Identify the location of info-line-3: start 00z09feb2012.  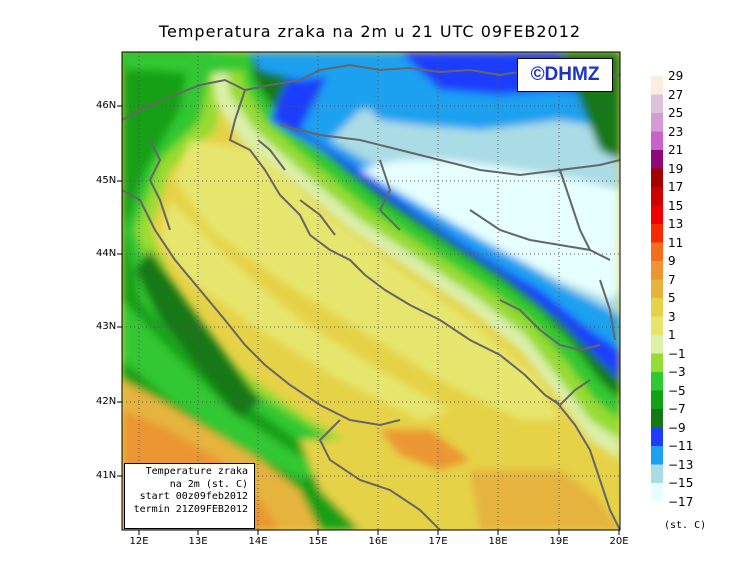
(193, 496).